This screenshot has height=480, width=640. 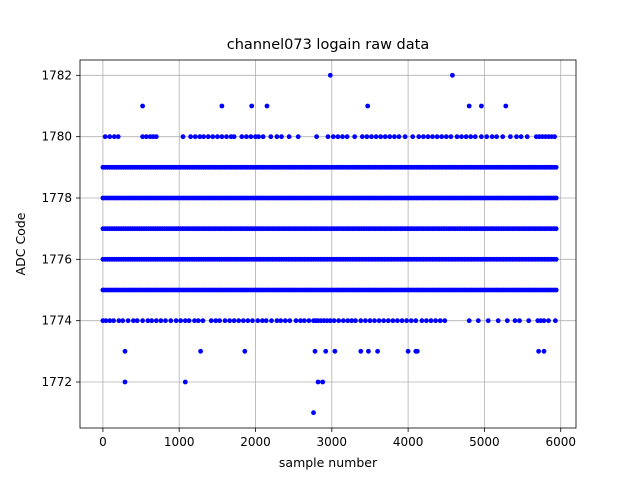 What do you see at coordinates (484, 442) in the screenshot?
I see `x-tick-label: 5000` at bounding box center [484, 442].